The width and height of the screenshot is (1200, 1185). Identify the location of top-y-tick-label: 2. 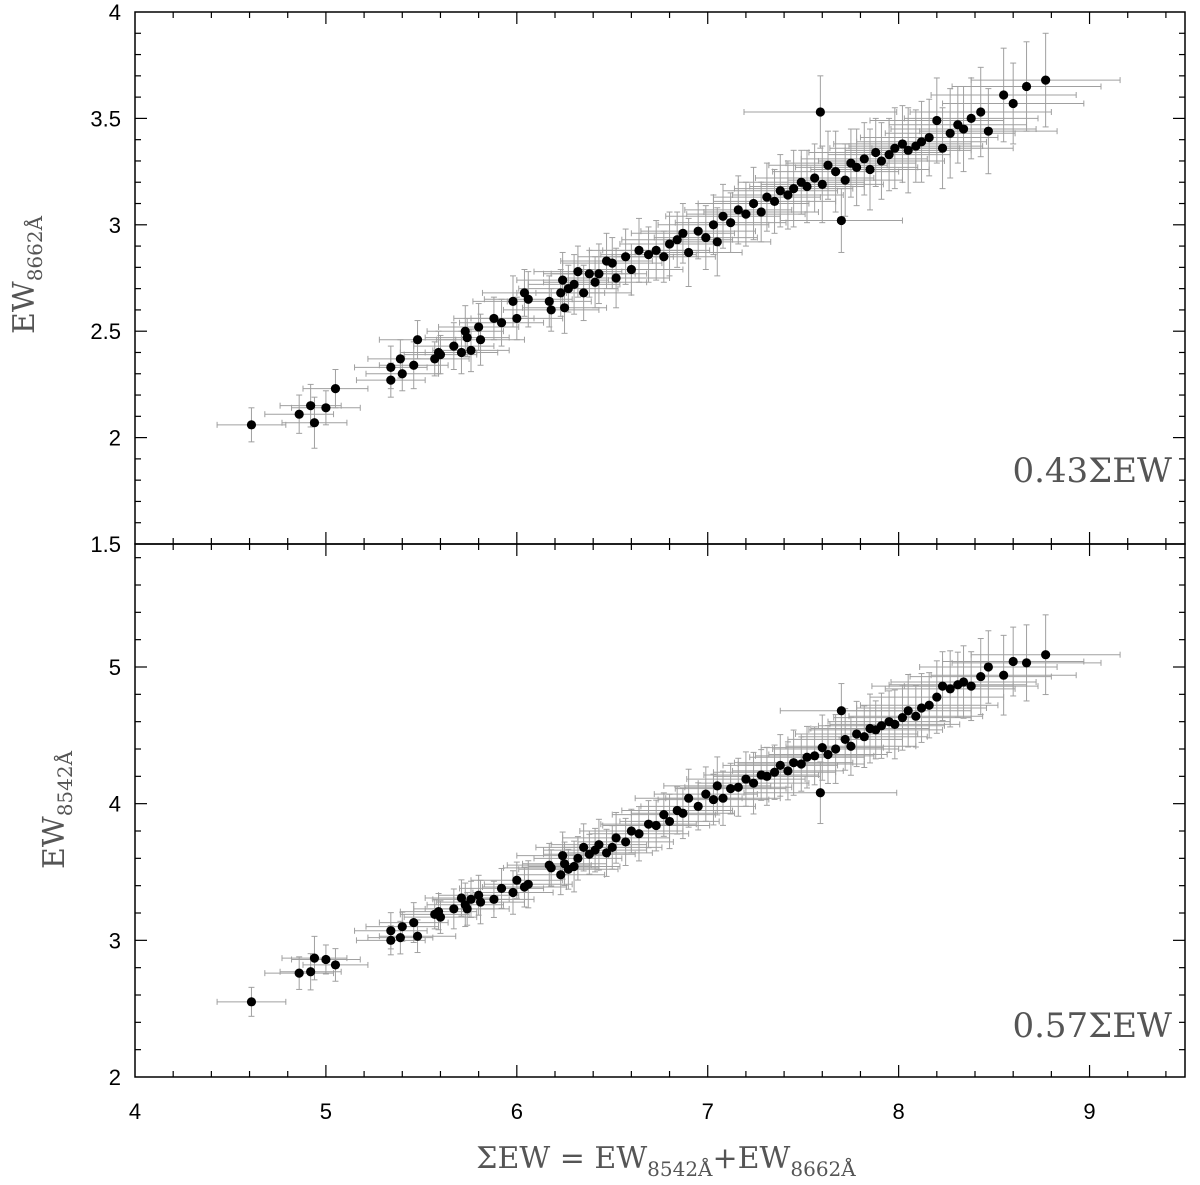
(115, 438).